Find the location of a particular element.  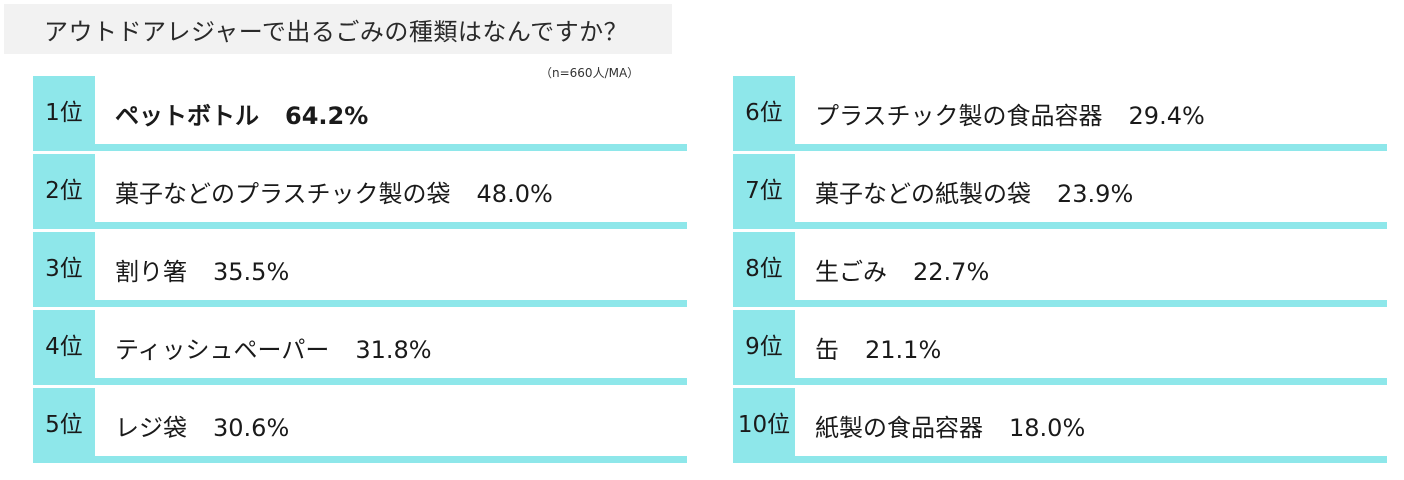

item-text: 紙製の食品容器 18.0% is located at coordinates (950, 425).